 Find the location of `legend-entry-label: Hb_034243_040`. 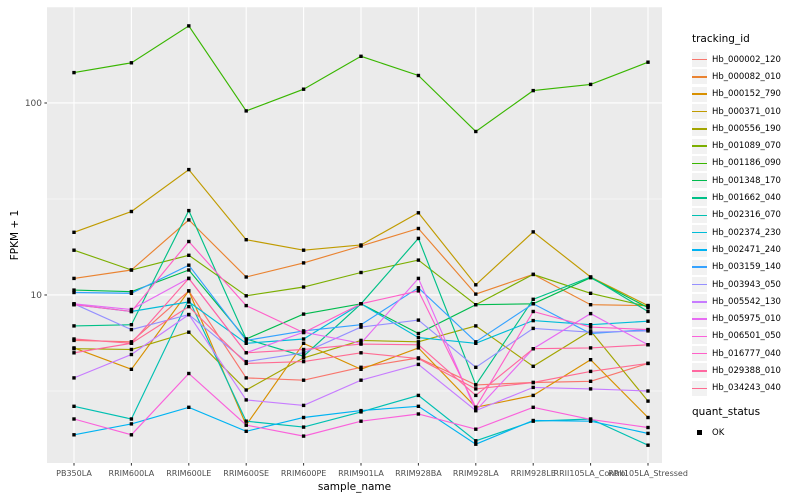

legend-entry-label: Hb_034243_040 is located at coordinates (746, 388).